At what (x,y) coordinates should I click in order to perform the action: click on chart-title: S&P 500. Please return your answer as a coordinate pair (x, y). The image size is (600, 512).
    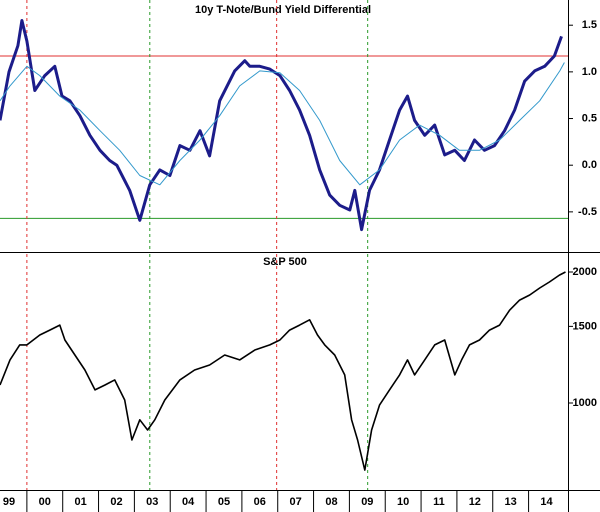
    Looking at the image, I should click on (285, 262).